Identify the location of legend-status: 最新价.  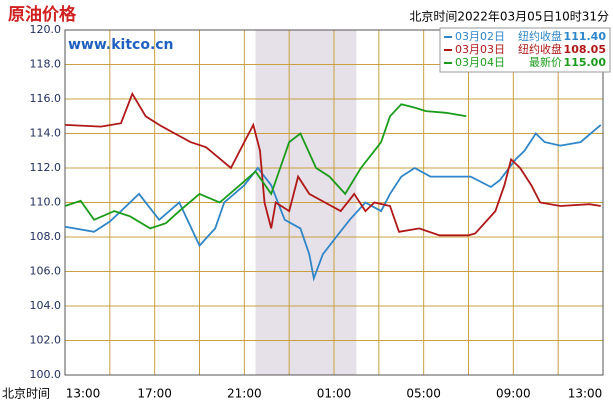
(545, 62).